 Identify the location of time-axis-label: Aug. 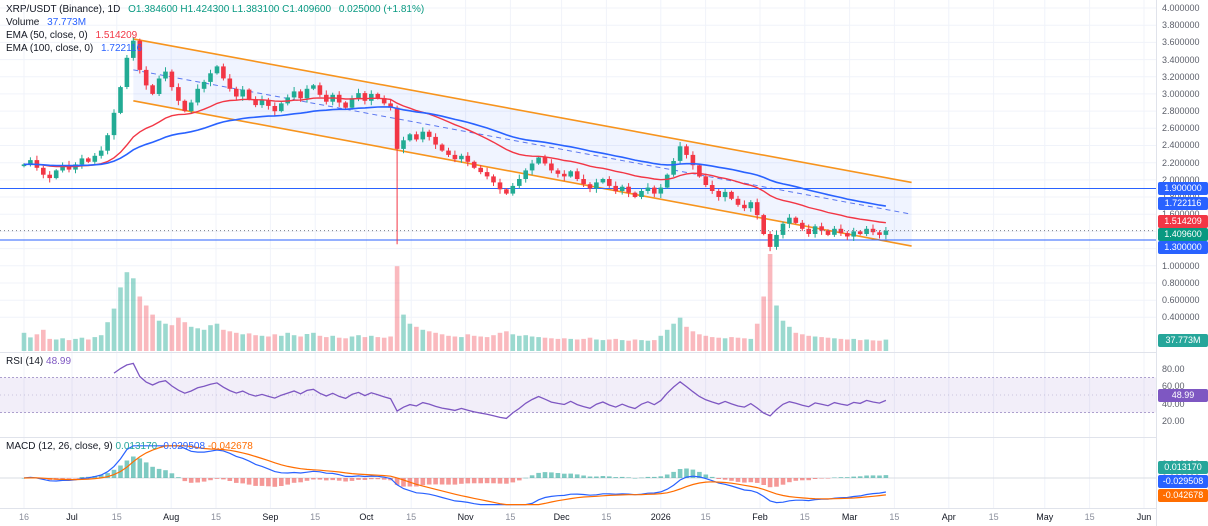
(171, 517).